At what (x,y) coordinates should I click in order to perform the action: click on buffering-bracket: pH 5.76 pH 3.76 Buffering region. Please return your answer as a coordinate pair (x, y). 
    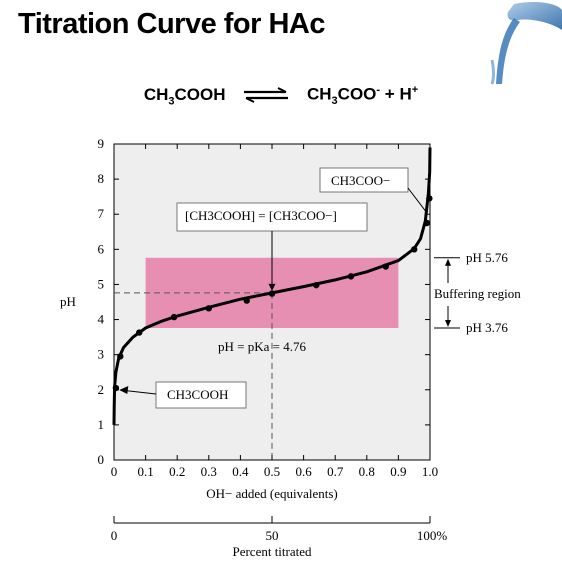
    Looking at the image, I should click on (477, 292).